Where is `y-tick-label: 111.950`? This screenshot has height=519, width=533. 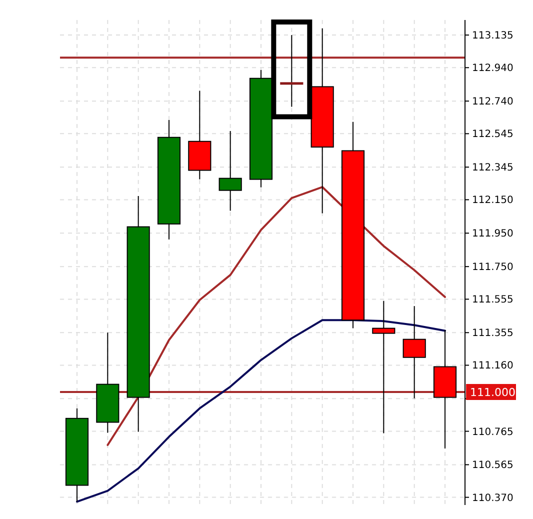 y-tick-label: 111.950 is located at coordinates (493, 234).